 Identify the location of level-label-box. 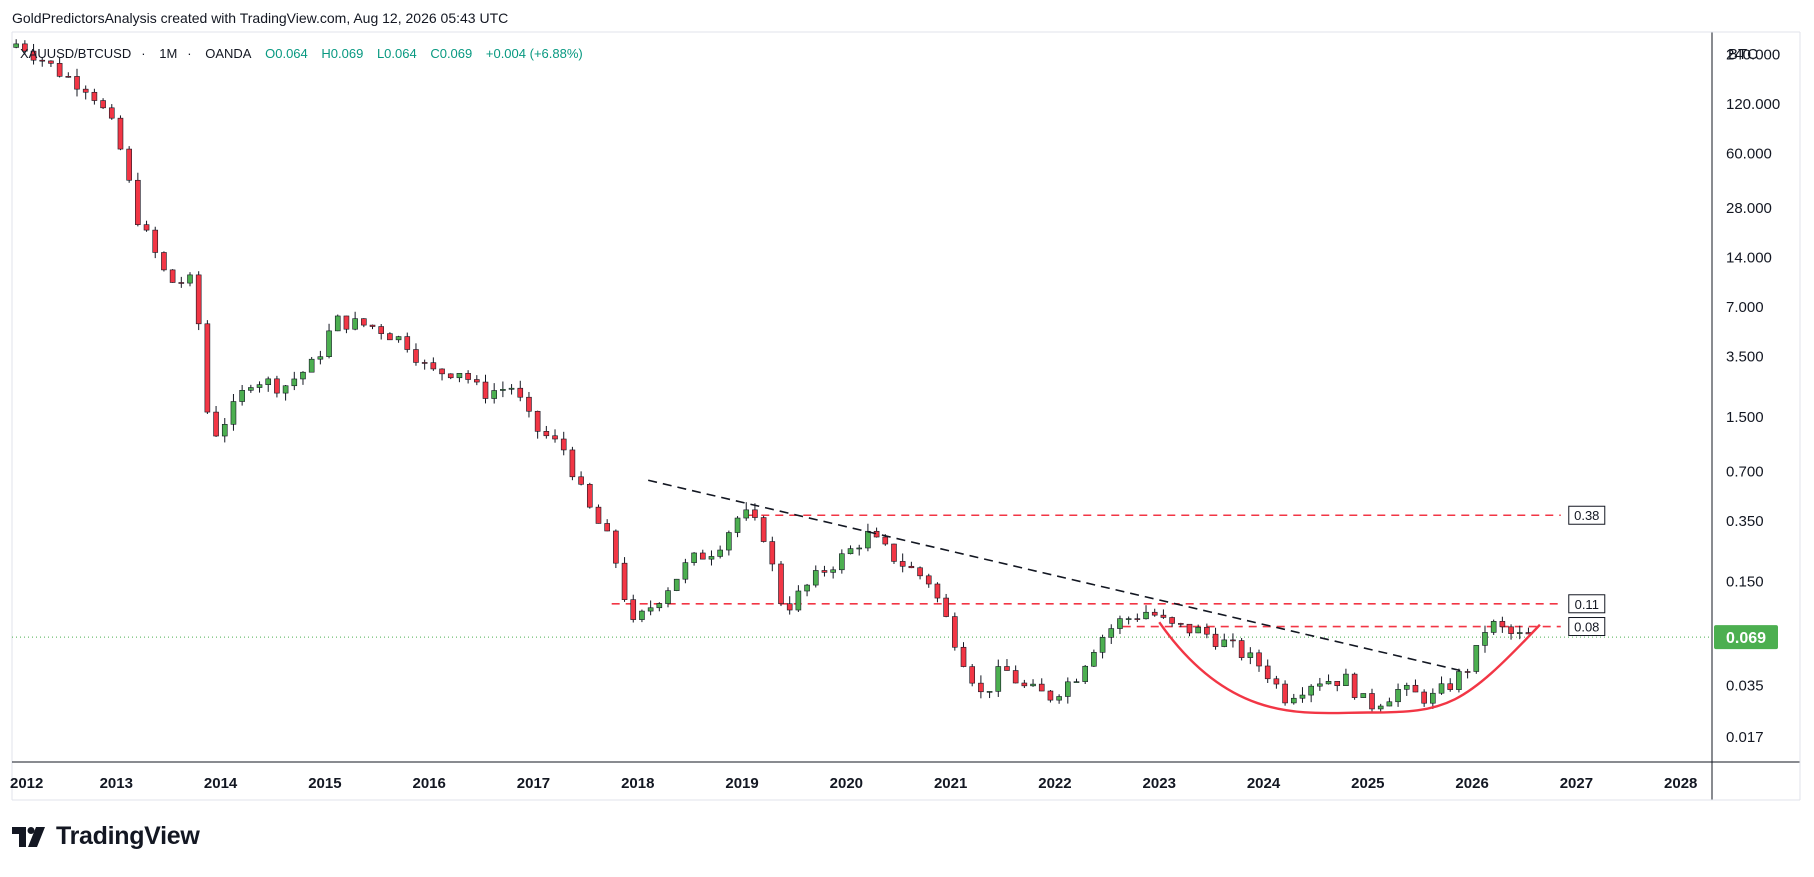
(1587, 627).